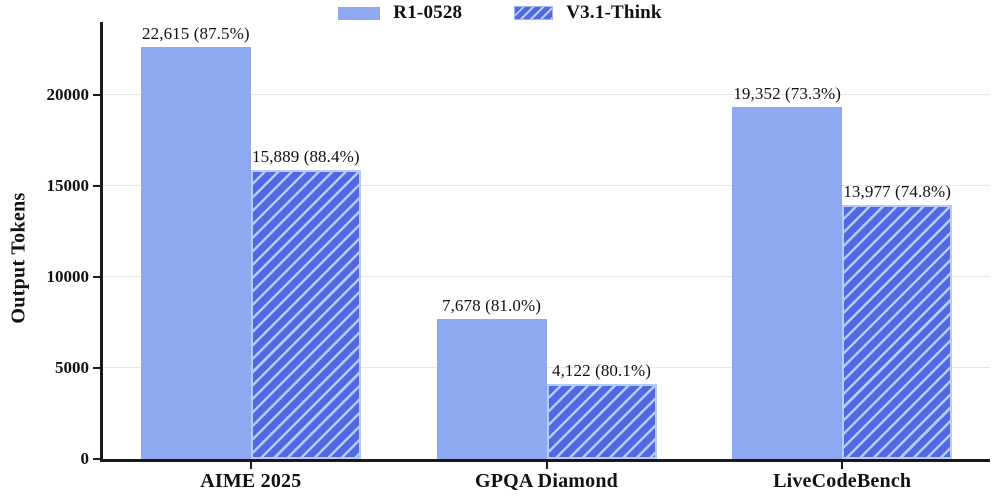  What do you see at coordinates (500, 13) in the screenshot?
I see `chart-legend: R1-0528 V3.1-Think` at bounding box center [500, 13].